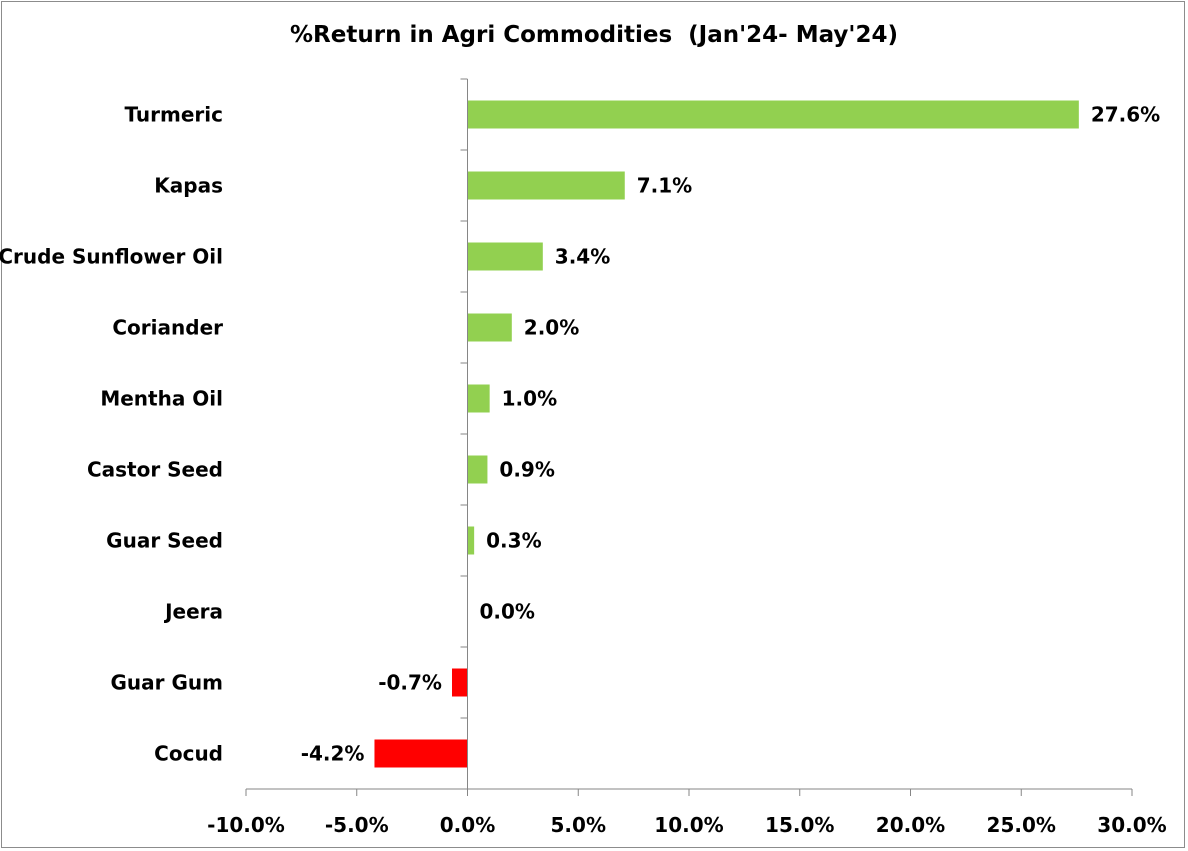 The width and height of the screenshot is (1188, 851). I want to click on category-label: Guar Gum, so click(167, 683).